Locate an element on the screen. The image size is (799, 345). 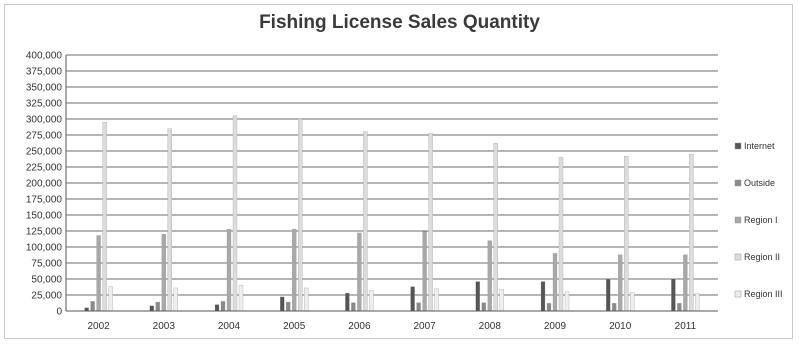
x-tick-label: 2004 is located at coordinates (229, 326).